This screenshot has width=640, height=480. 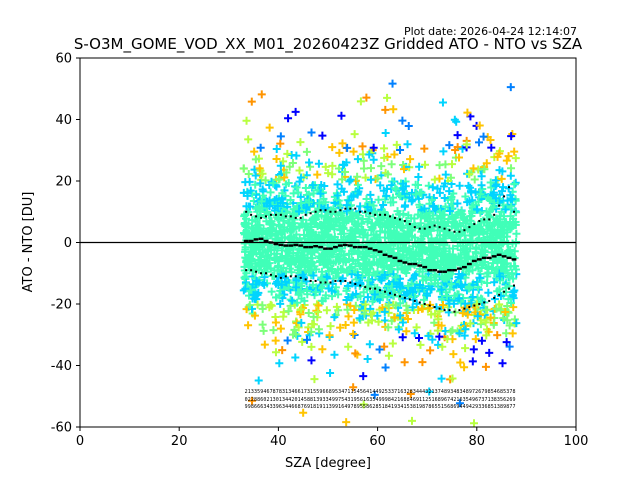 I want to click on y-tick-label: 40, so click(x=63, y=120).